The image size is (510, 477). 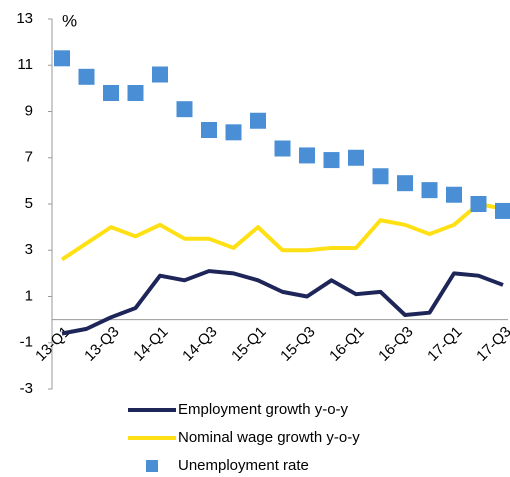 What do you see at coordinates (249, 344) in the screenshot?
I see `x-tick-label: 15-Q1` at bounding box center [249, 344].